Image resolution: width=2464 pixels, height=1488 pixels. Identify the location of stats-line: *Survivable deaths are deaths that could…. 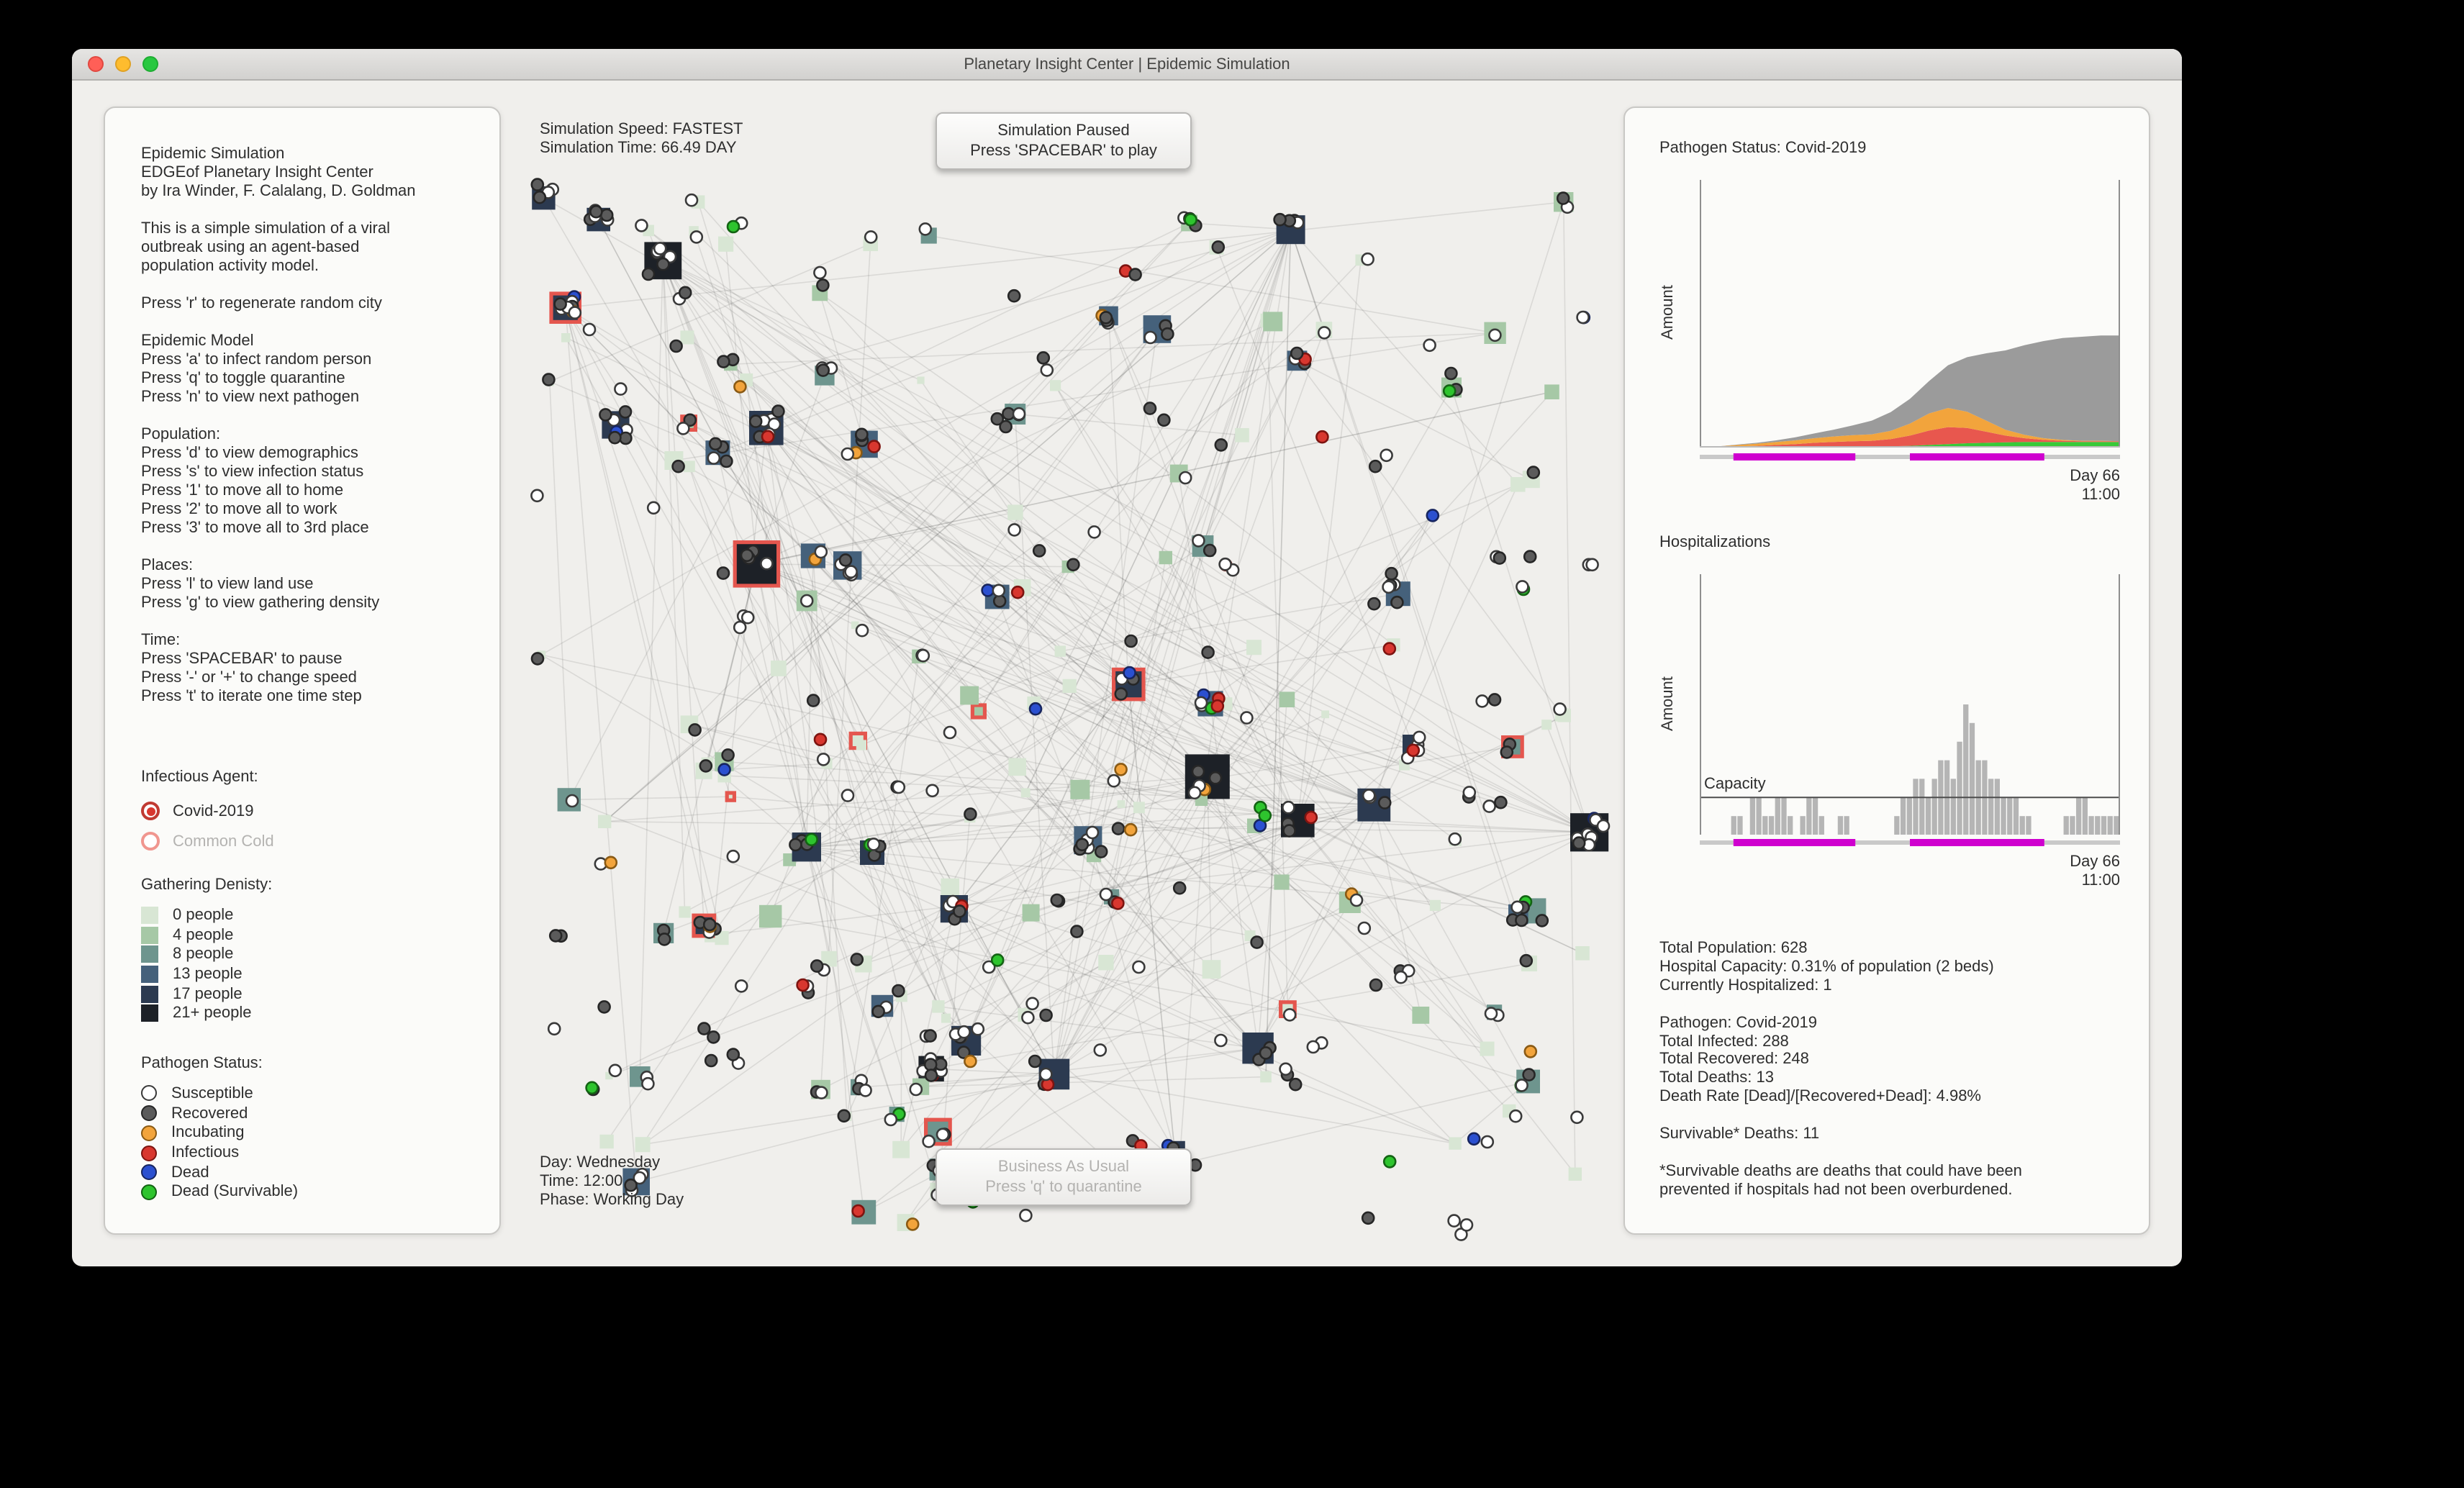
(1840, 1171).